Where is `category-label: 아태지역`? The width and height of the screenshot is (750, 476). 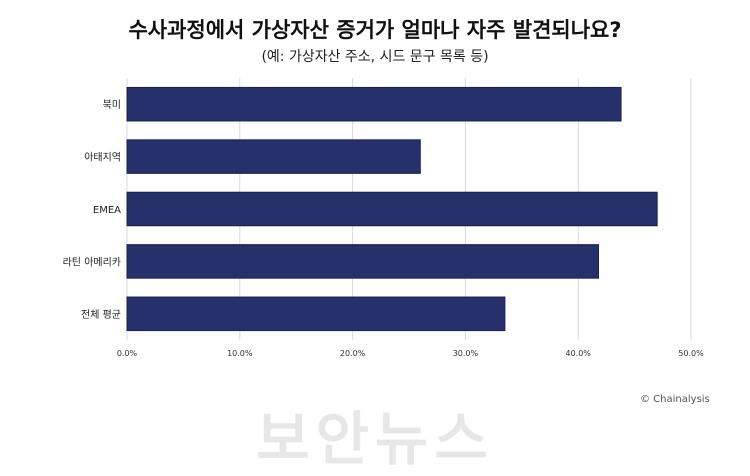 category-label: 아태지역 is located at coordinates (102, 158).